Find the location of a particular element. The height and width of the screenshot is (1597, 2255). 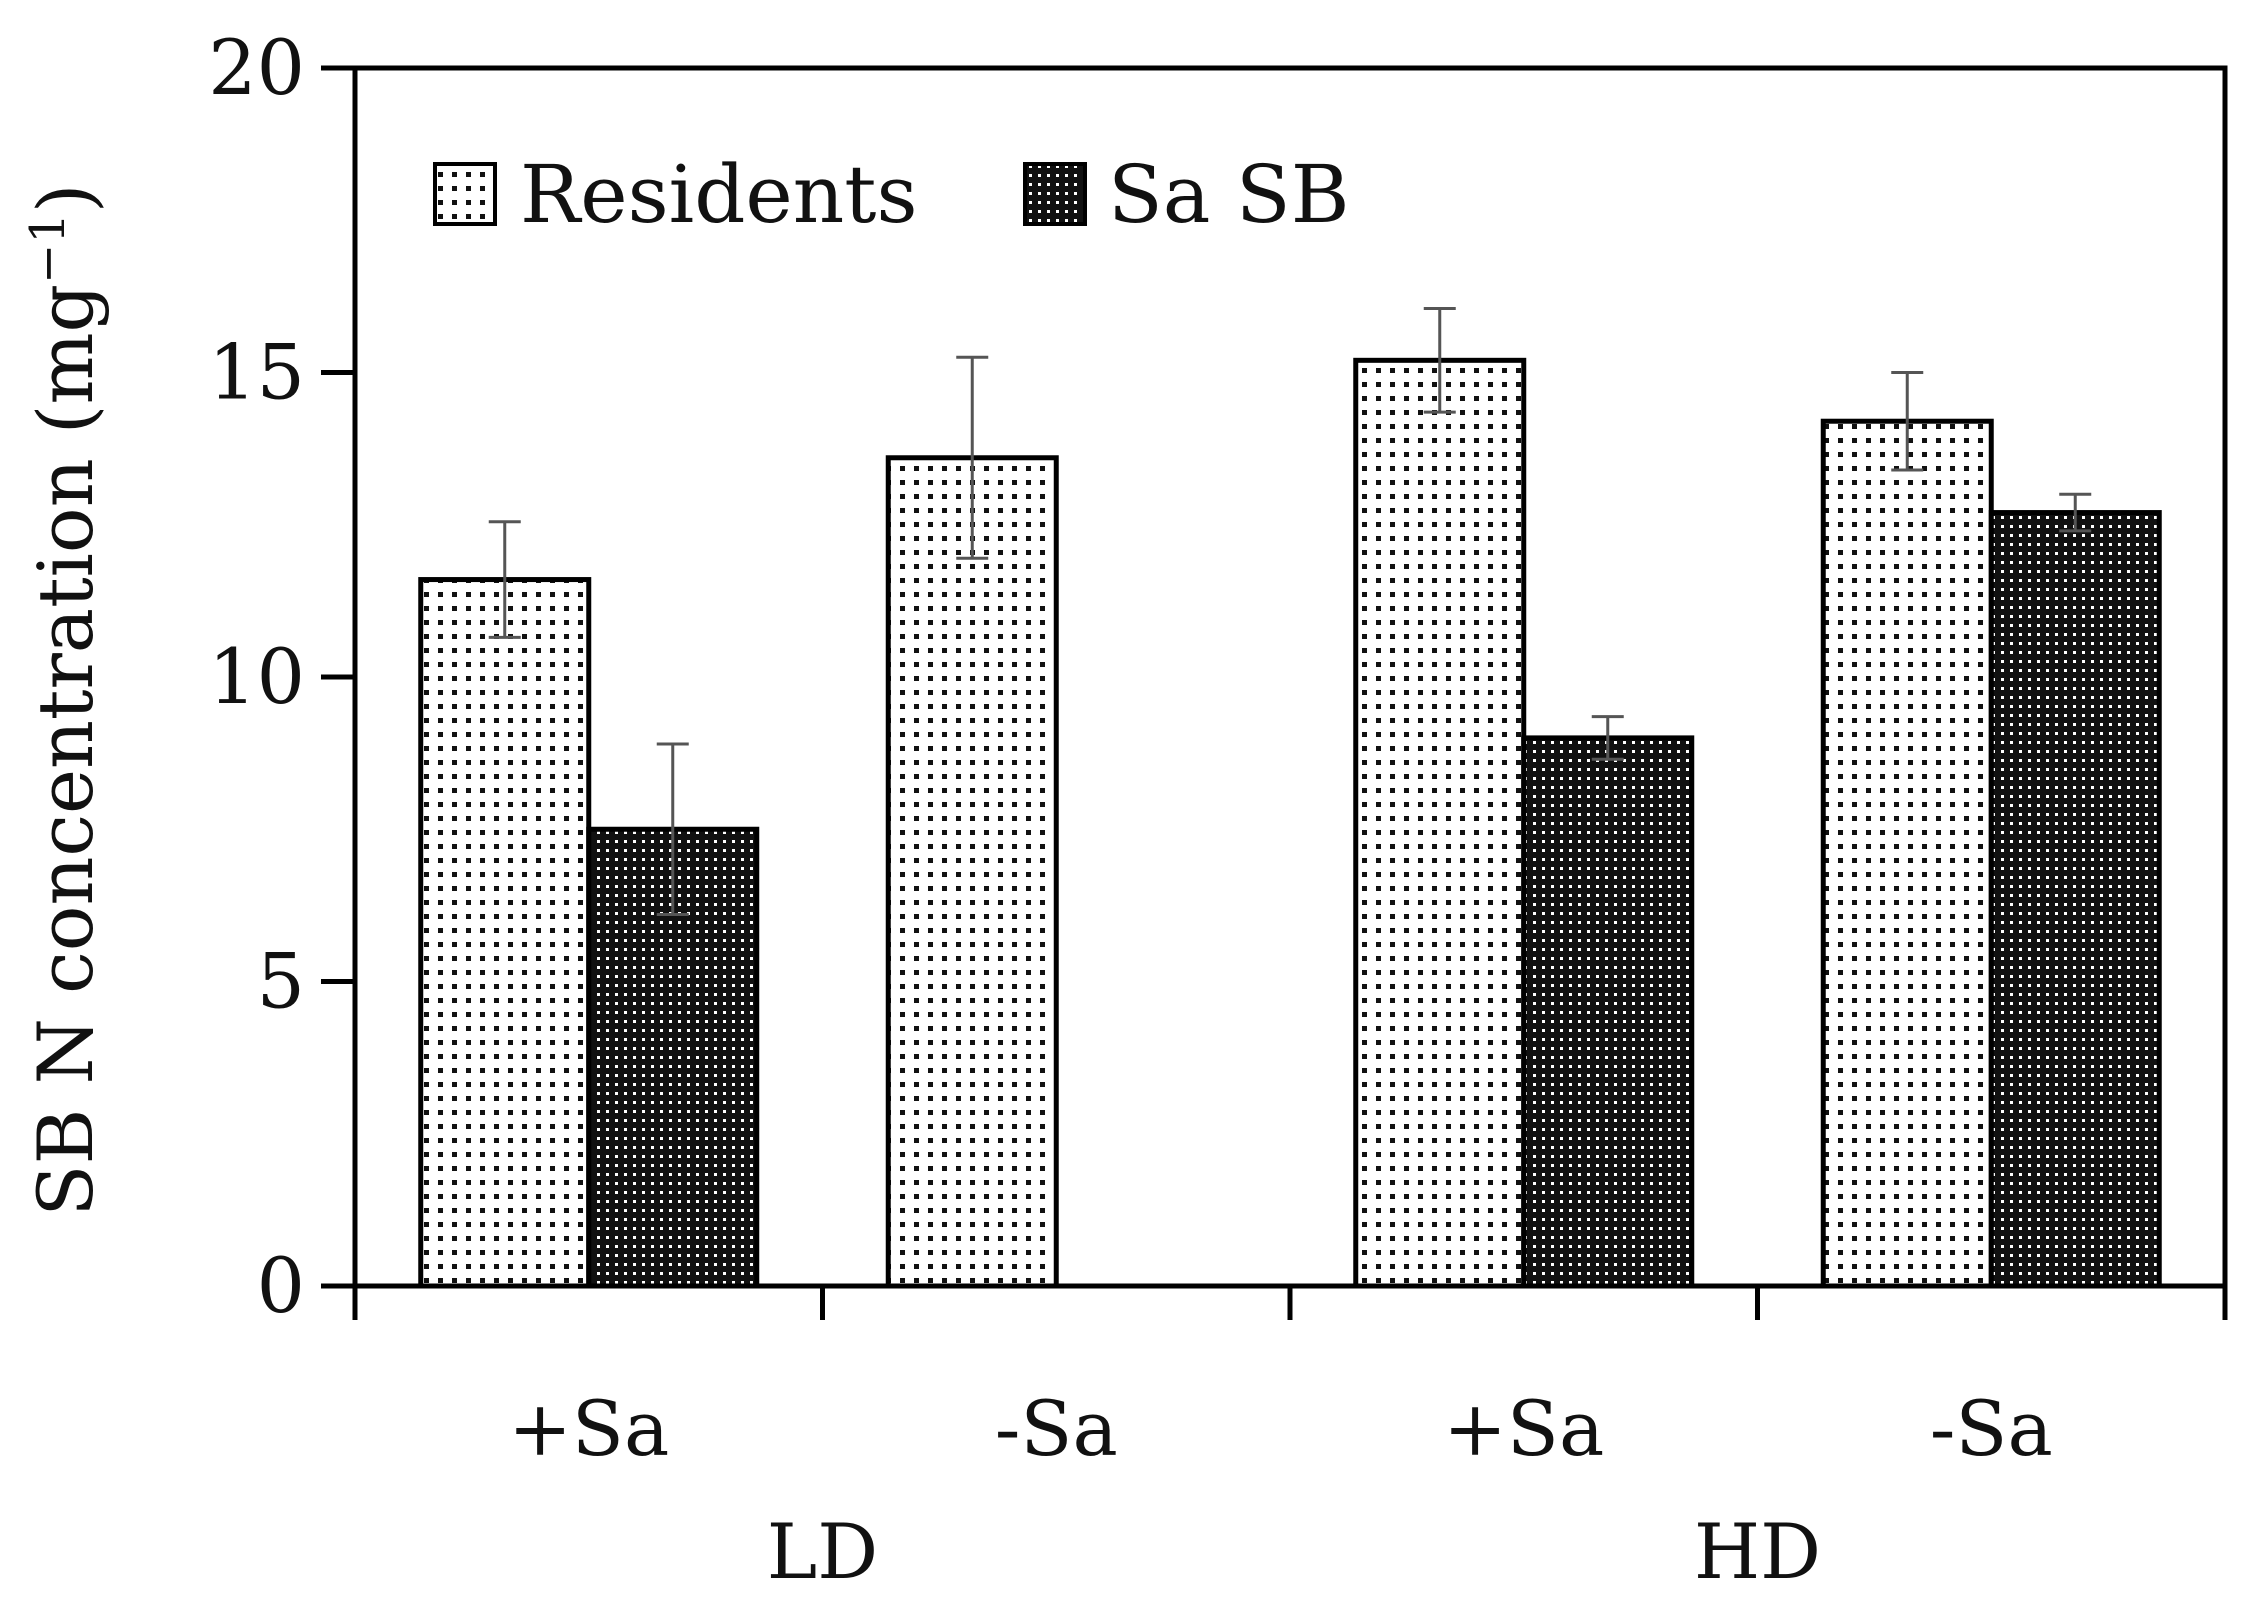

x-group-label: HD is located at coordinates (1757, 1551).